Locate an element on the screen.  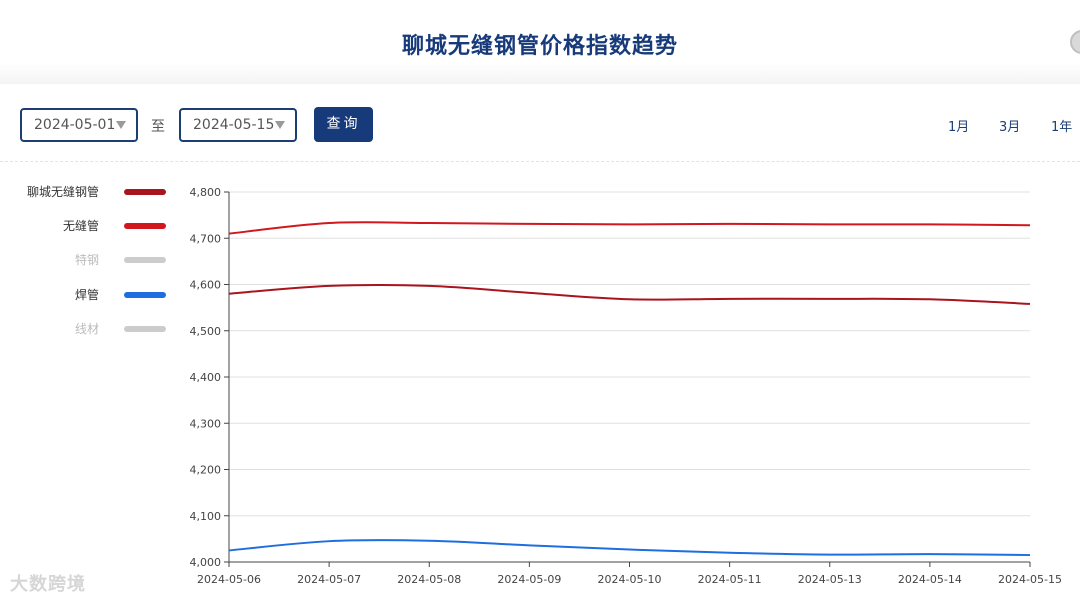
header: 聊城无缝钢管价格指数趋势 is located at coordinates (540, 42).